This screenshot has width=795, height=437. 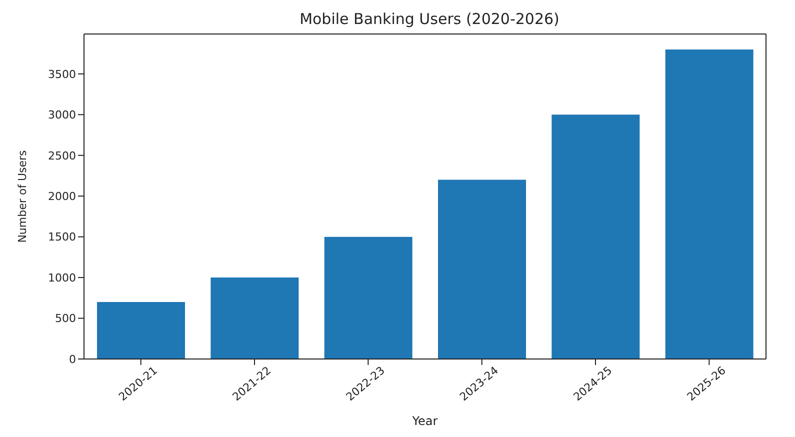 I want to click on y-tick-label: 3500, so click(x=62, y=74).